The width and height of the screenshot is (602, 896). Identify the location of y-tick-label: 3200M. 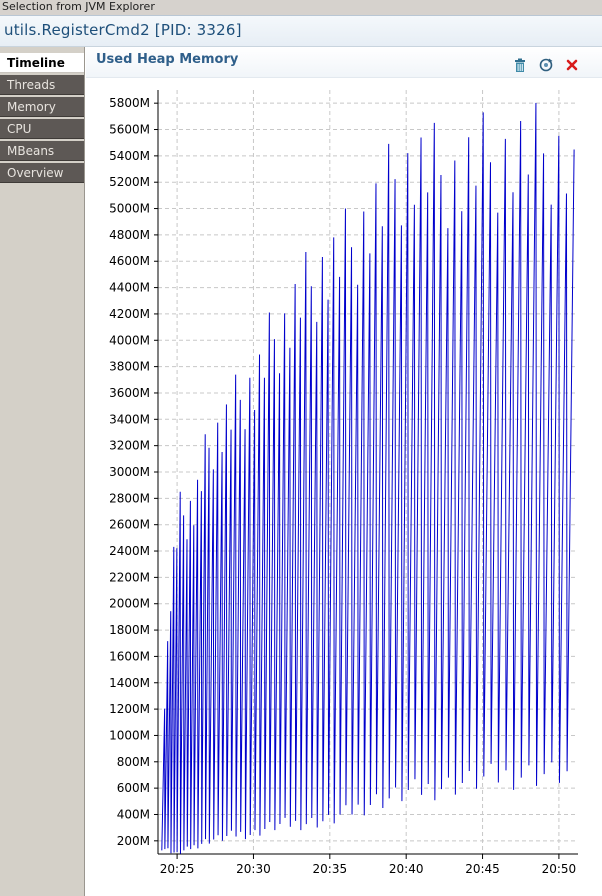
(129, 446).